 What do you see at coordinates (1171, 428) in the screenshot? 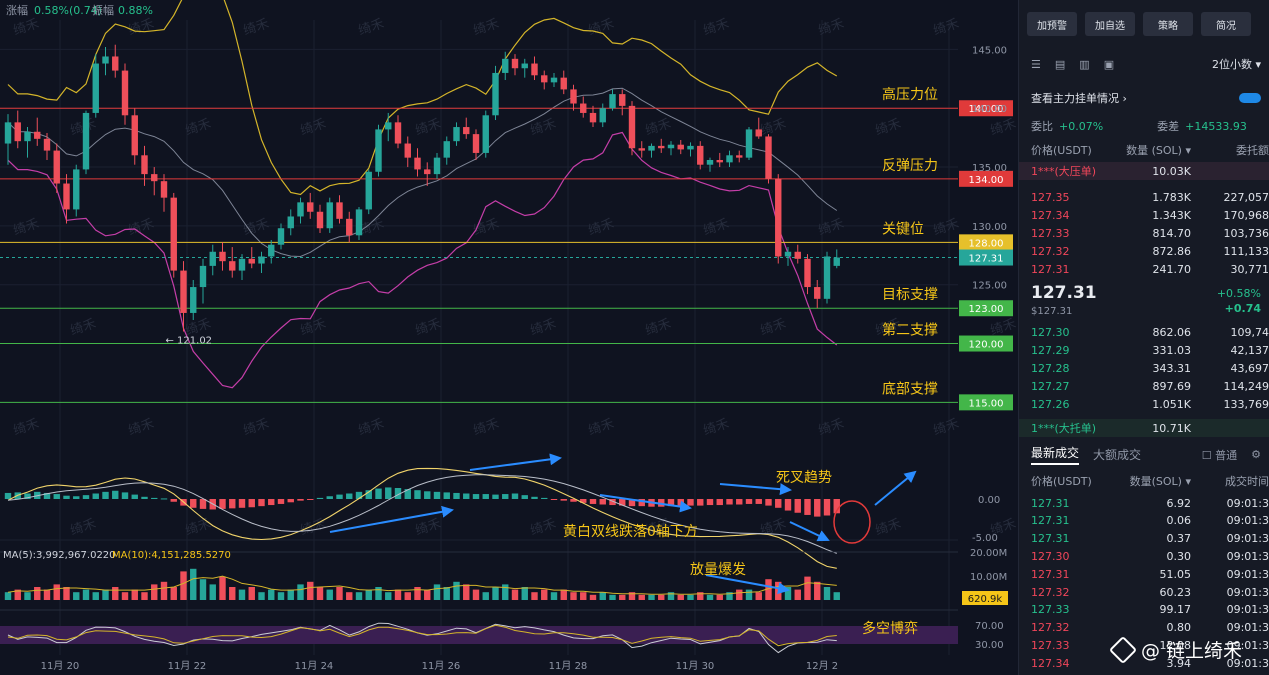
I see `big-bid-qty: 10.71K` at bounding box center [1171, 428].